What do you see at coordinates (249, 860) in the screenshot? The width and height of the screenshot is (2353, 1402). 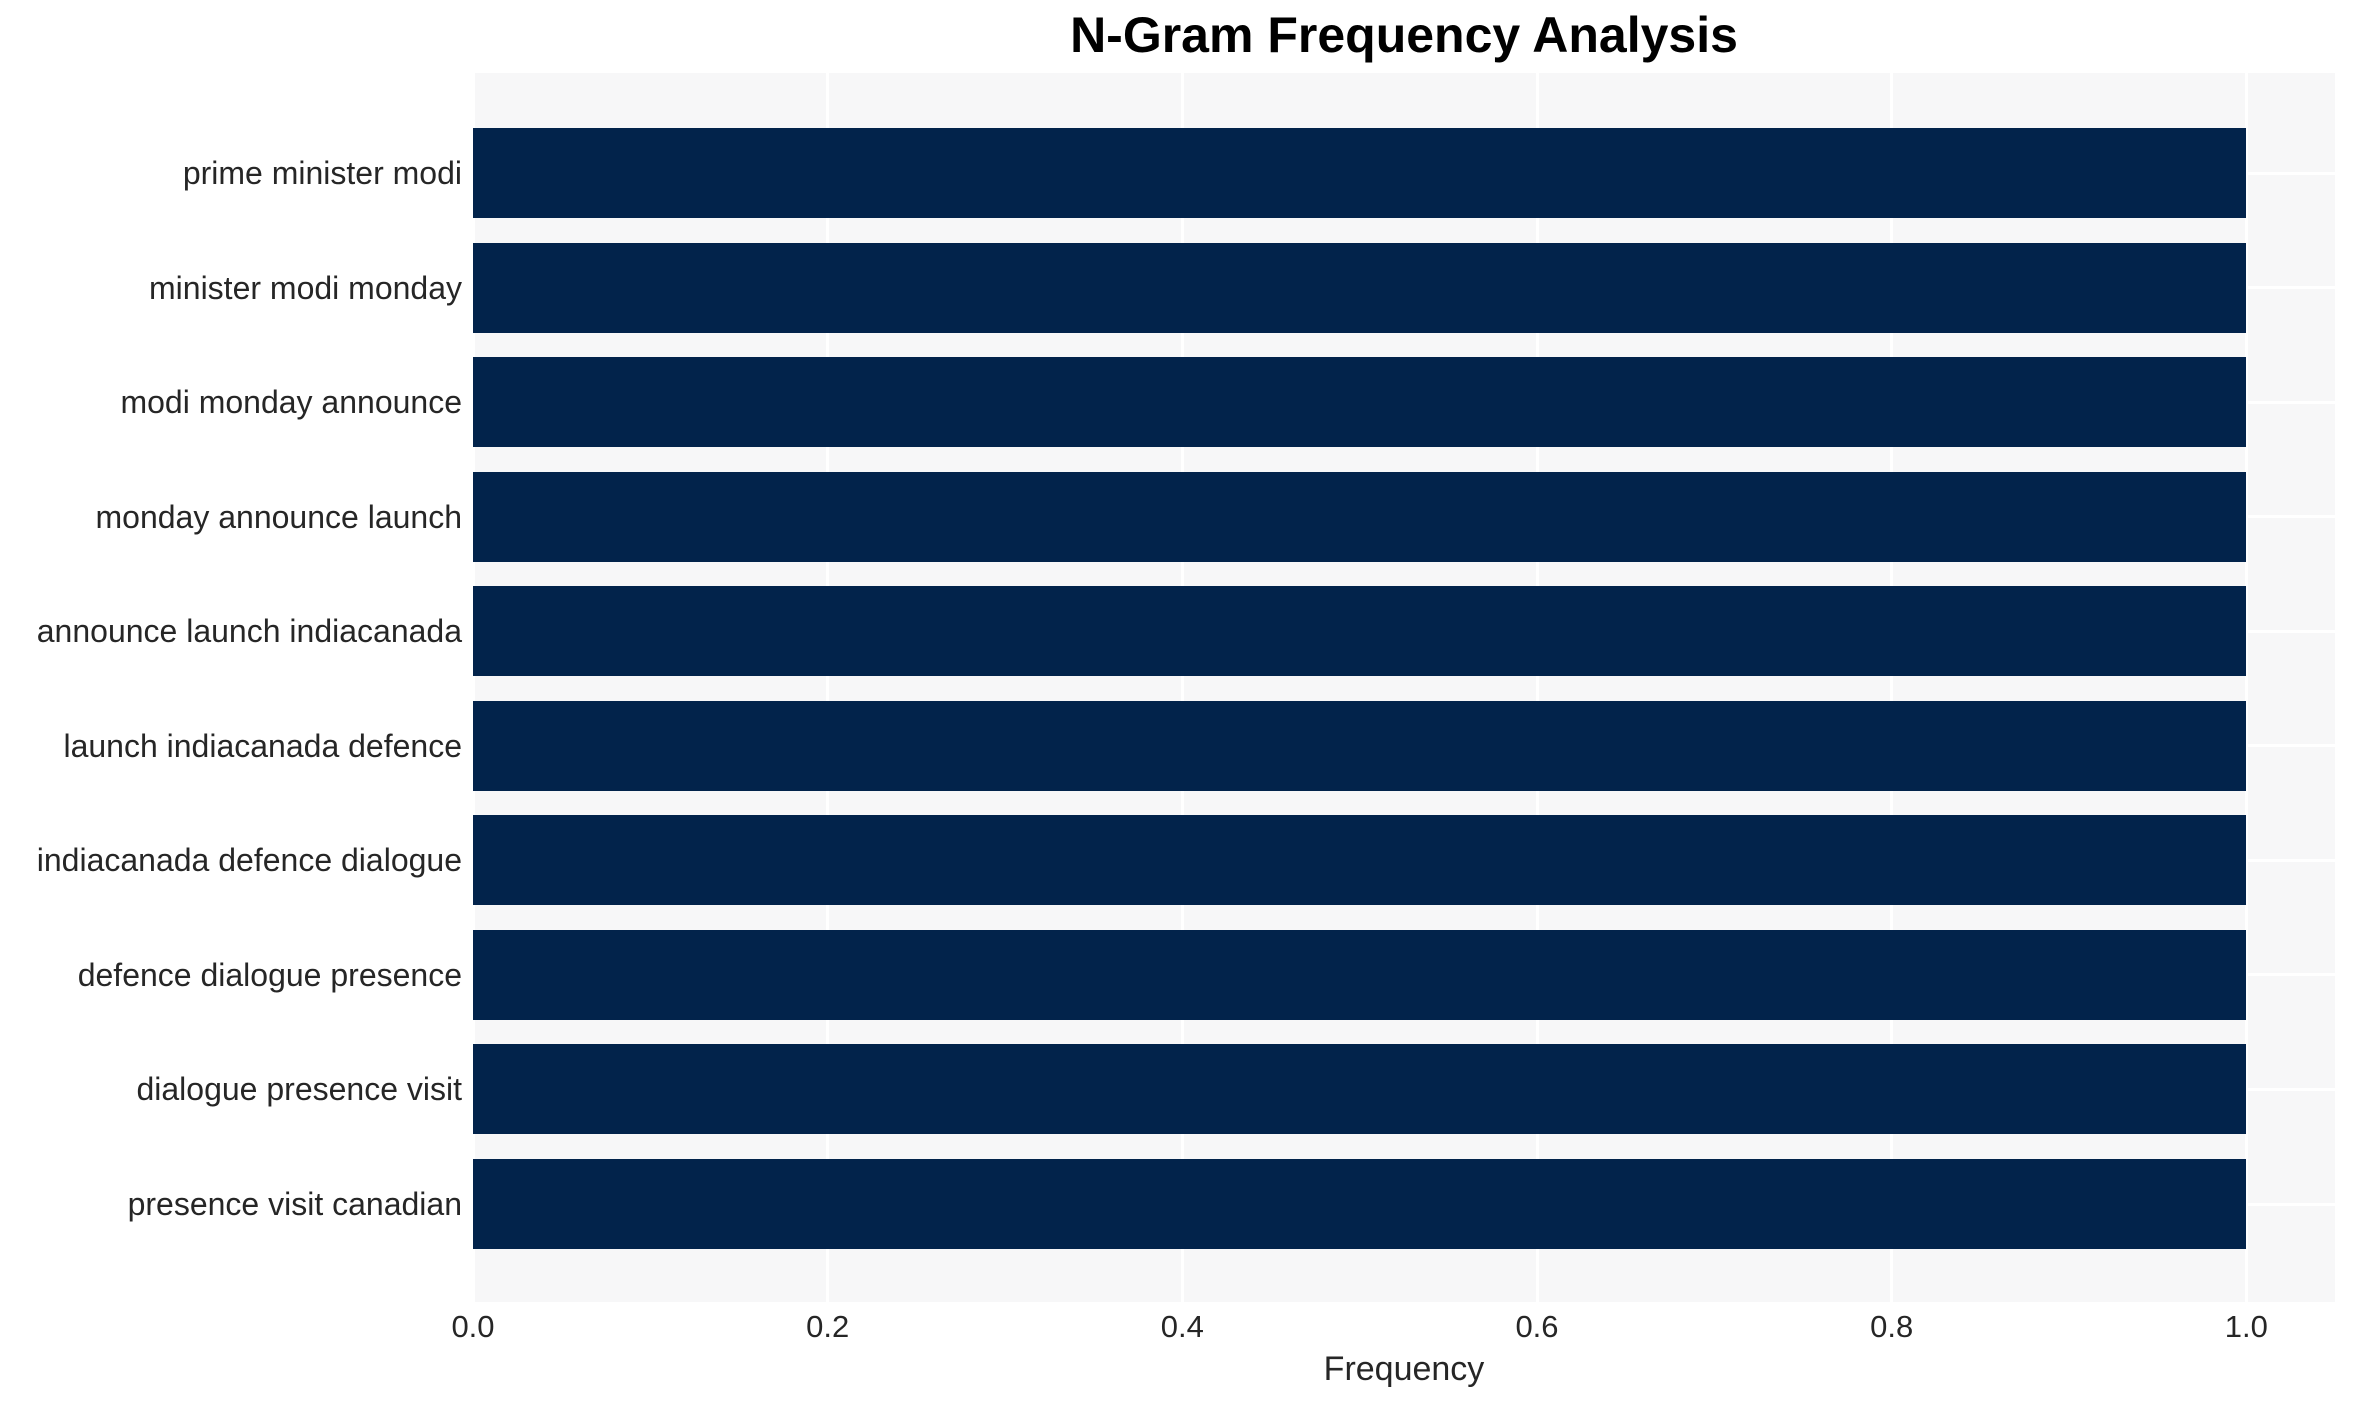 I see `y-axis-tick-label: indiacanada defence dialogue` at bounding box center [249, 860].